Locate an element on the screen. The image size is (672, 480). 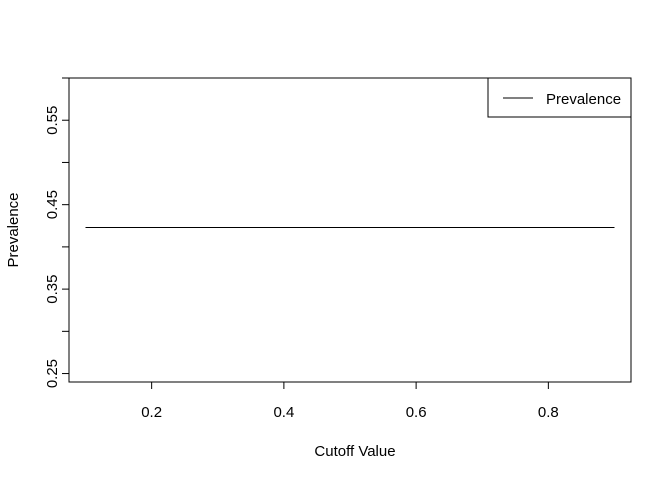
y-tick-label: 0.25 is located at coordinates (52, 373).